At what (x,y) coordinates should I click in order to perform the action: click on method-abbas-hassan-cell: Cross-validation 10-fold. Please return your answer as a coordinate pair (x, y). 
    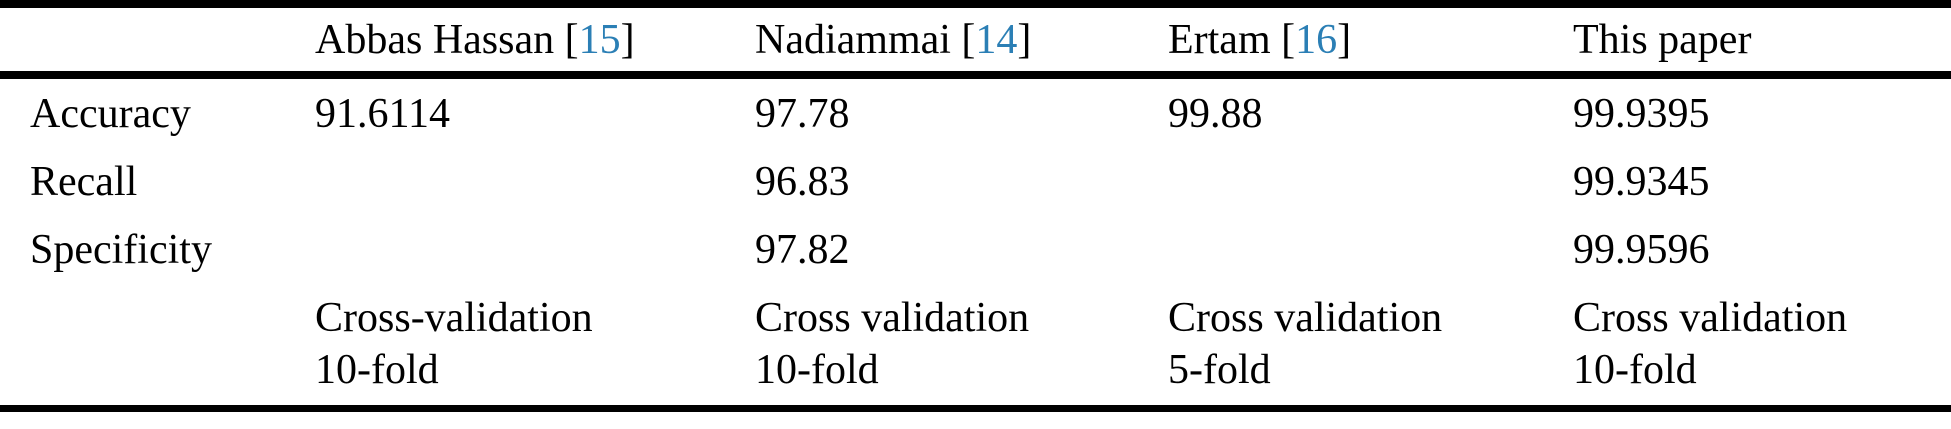
    Looking at the image, I should click on (535, 345).